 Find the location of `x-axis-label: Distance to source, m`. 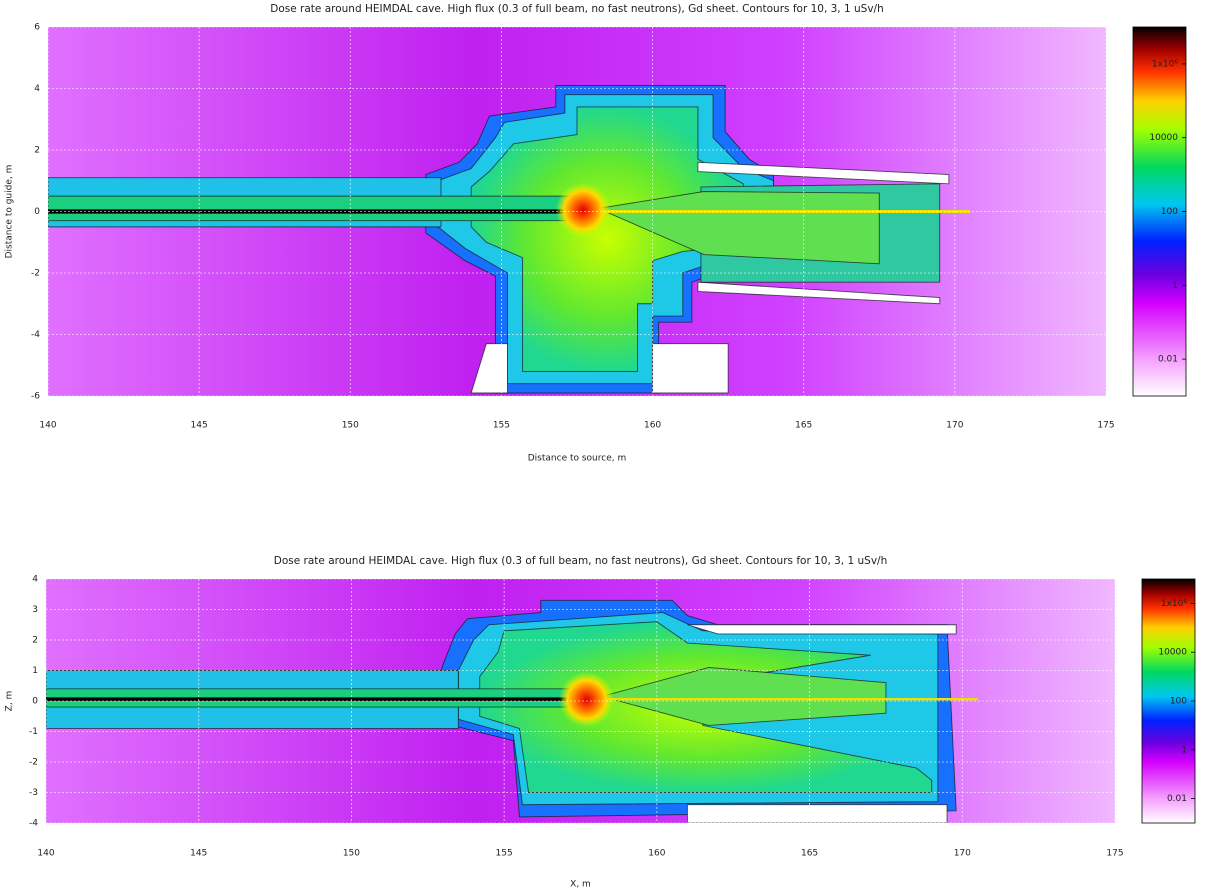

x-axis-label: Distance to source, m is located at coordinates (577, 459).